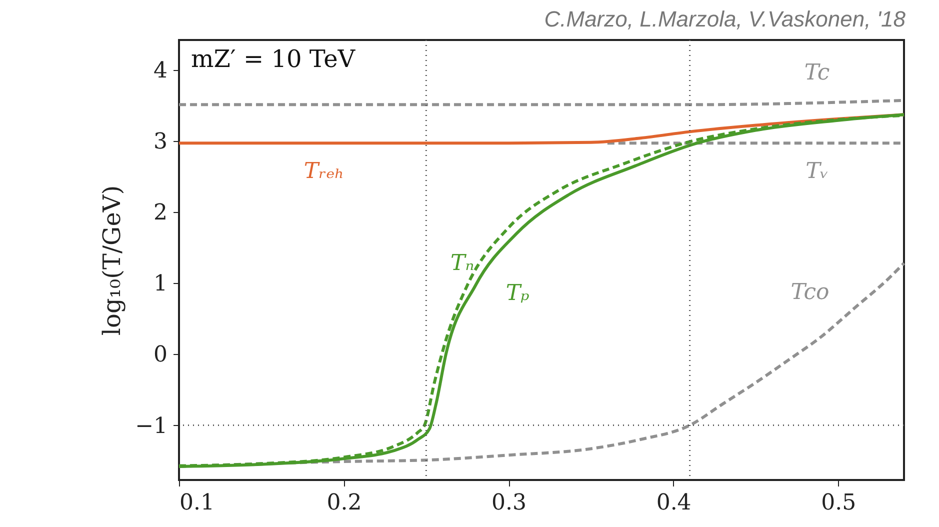  I want to click on x-tick-label: 0.3, so click(509, 503).